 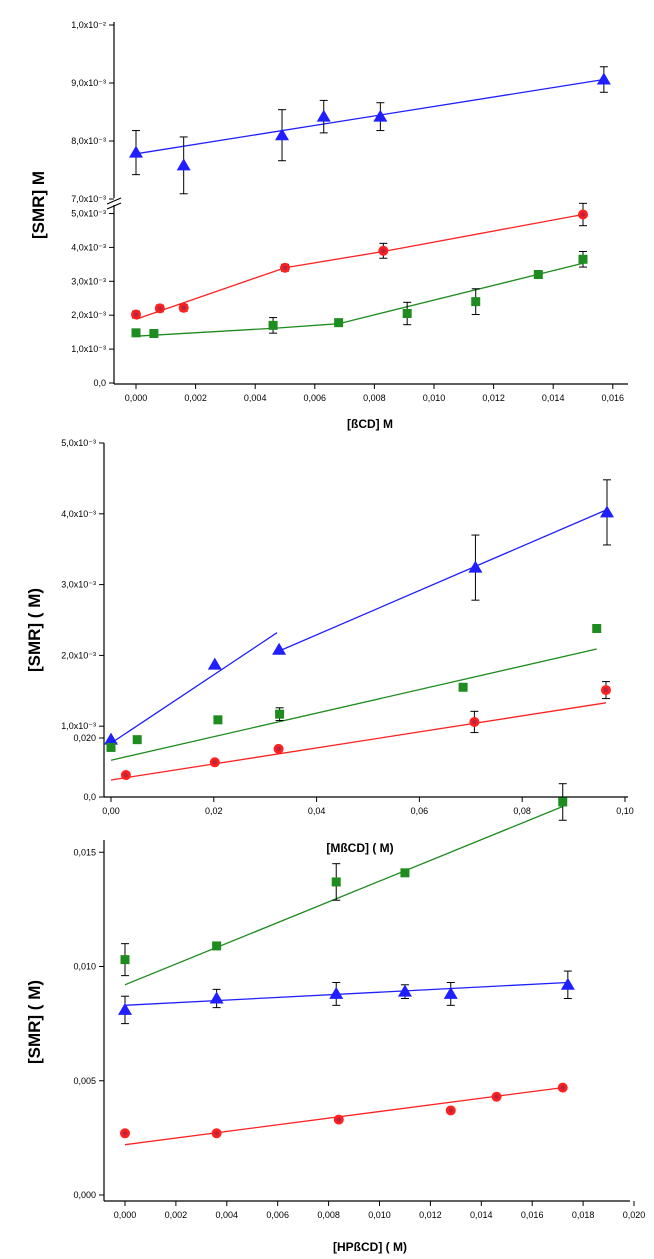 What do you see at coordinates (346, 993) in the screenshot?
I see `chart3-blue-fit-line` at bounding box center [346, 993].